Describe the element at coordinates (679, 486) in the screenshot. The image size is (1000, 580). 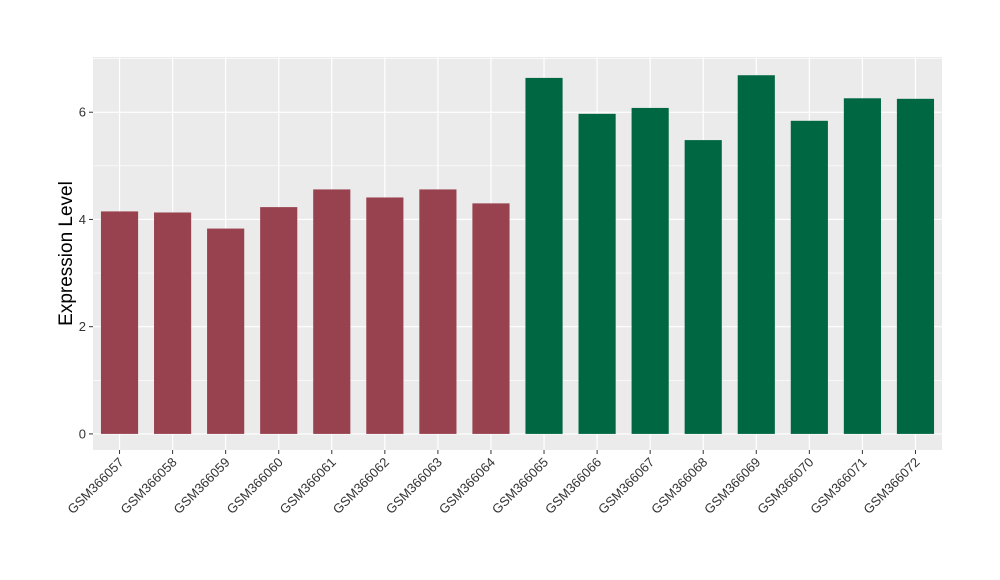
I see `x-tick-label: GSM366068` at that location.